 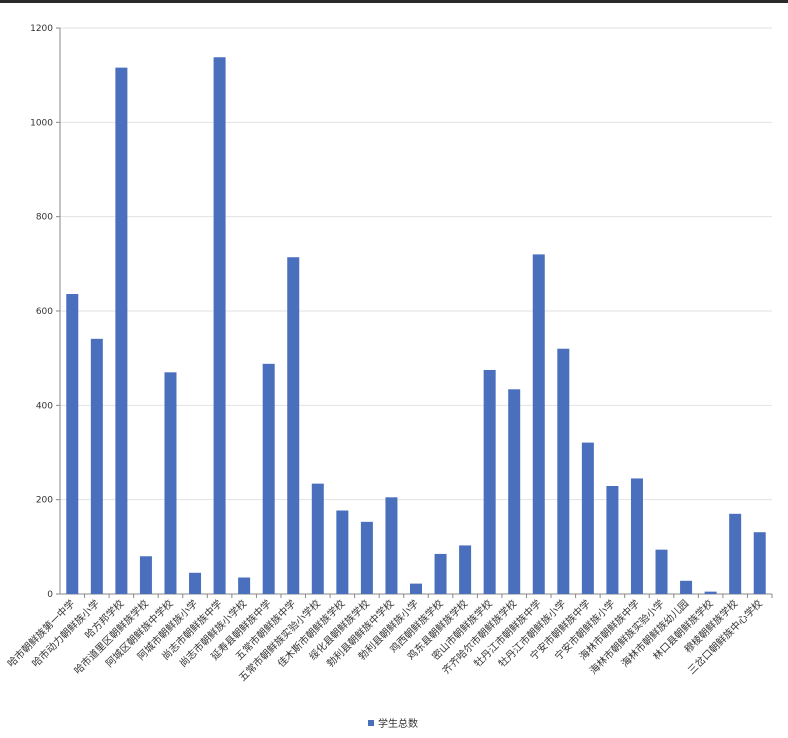 What do you see at coordinates (44, 312) in the screenshot?
I see `y-tick-label: 600` at bounding box center [44, 312].